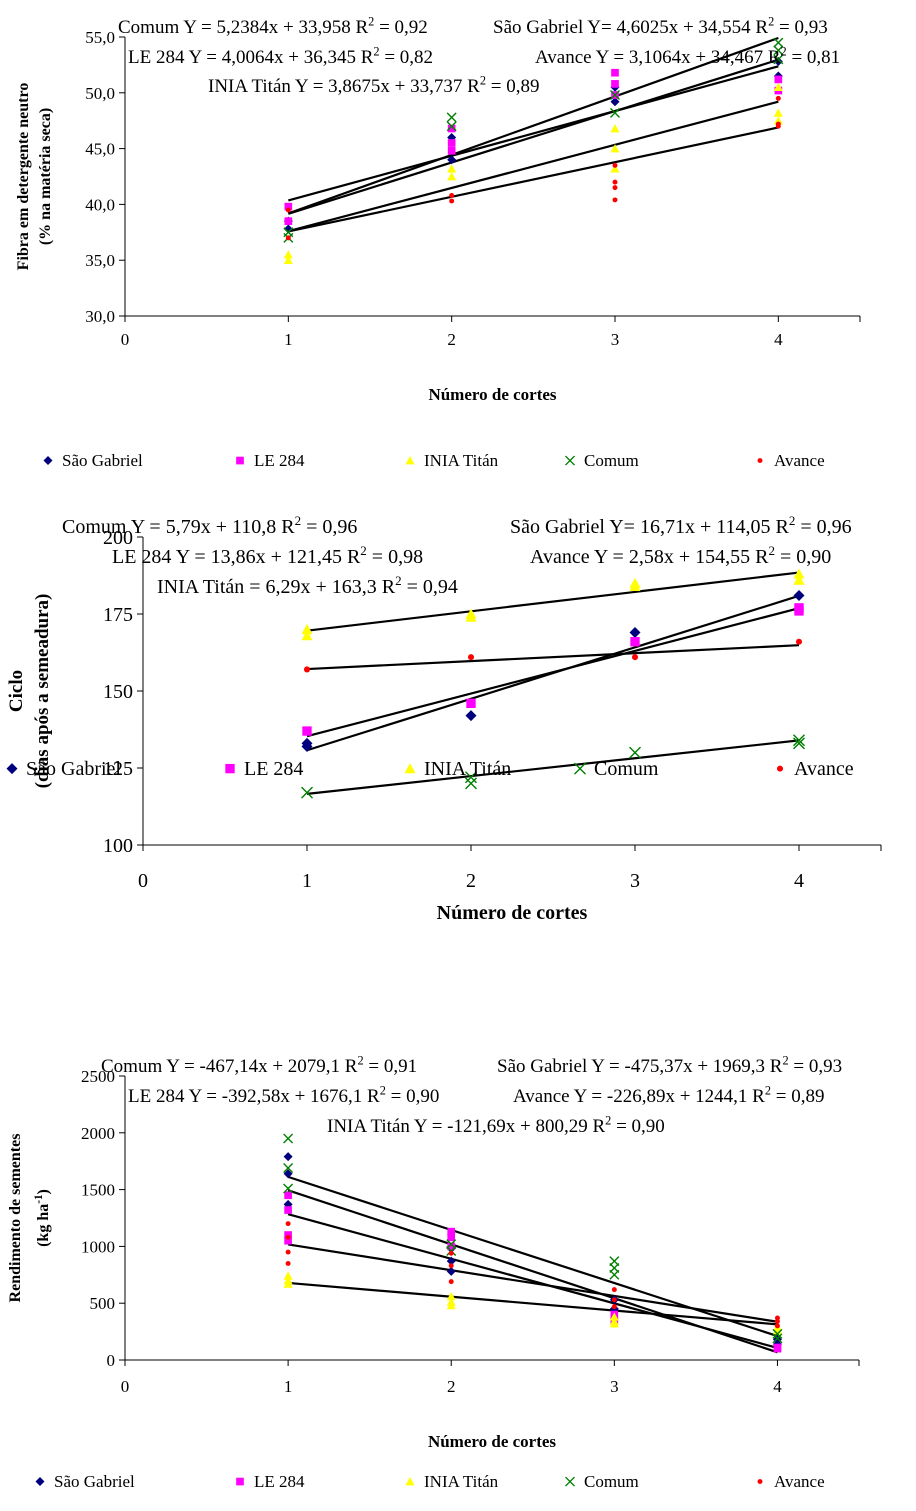  I want to click on y-tick-label: 50,0, so click(100, 93).